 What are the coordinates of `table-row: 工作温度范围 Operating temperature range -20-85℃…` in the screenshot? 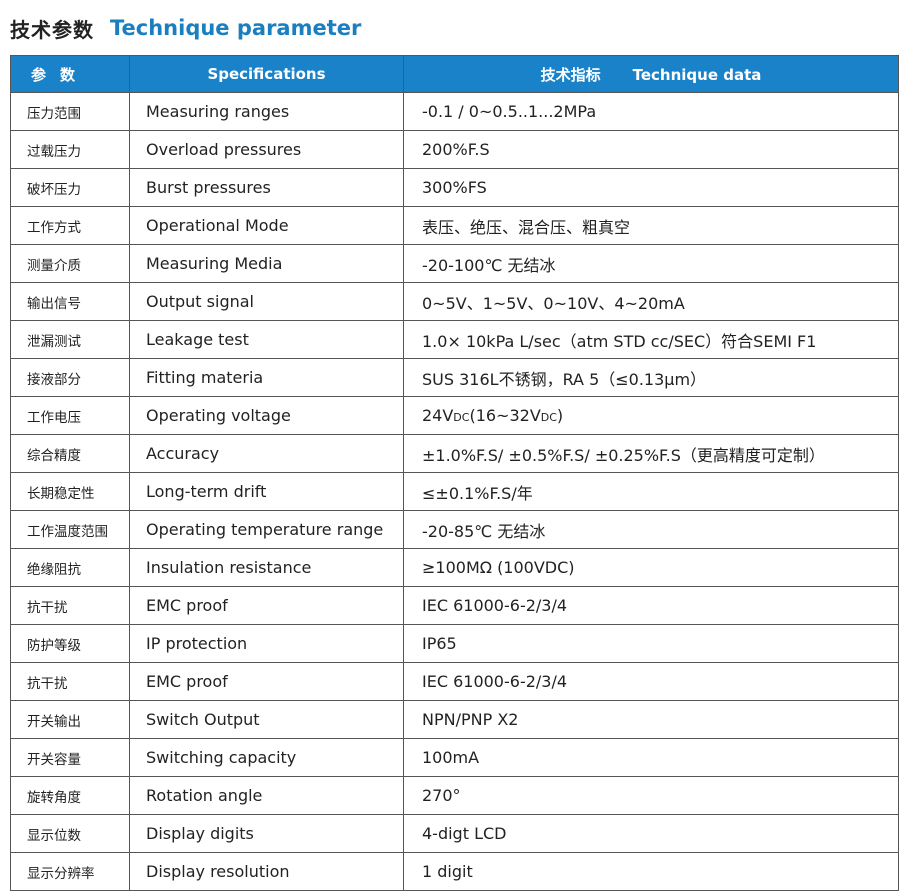 It's located at (454, 529).